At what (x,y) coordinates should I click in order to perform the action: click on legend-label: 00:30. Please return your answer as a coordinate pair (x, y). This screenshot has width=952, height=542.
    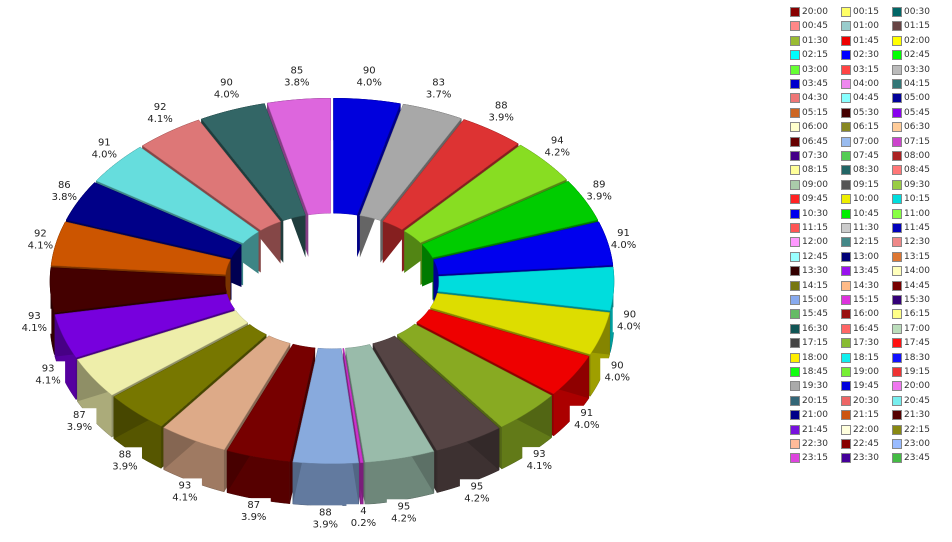
    Looking at the image, I should click on (917, 12).